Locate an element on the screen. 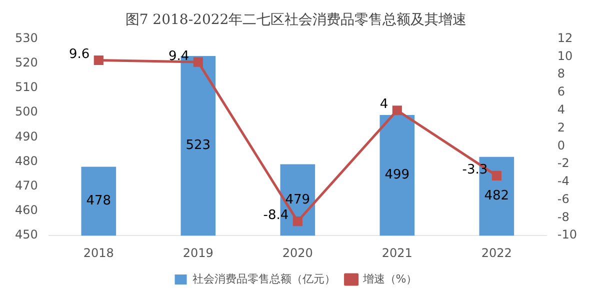 This screenshot has height=303, width=592. y-tick-label: 490 is located at coordinates (26, 136).